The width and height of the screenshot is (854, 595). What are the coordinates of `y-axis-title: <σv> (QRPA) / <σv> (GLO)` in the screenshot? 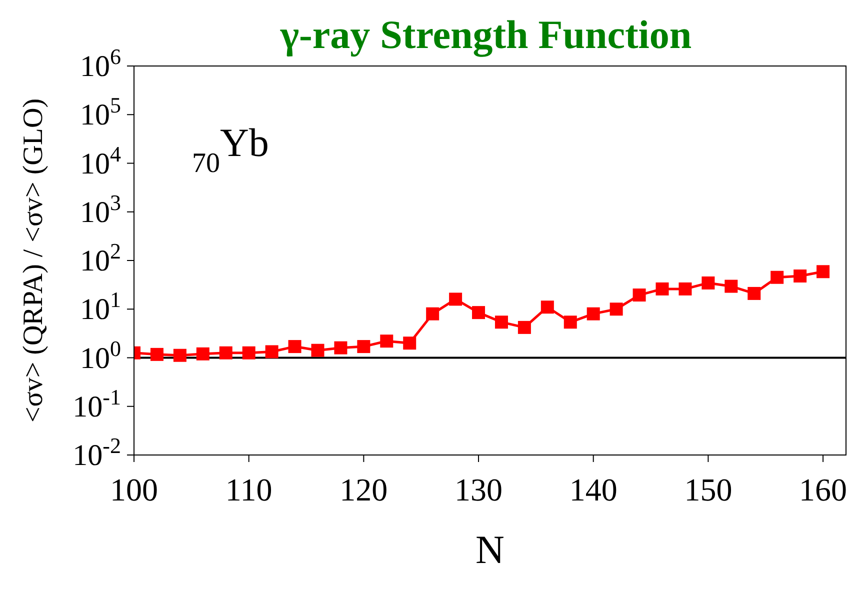 It's located at (33, 260).